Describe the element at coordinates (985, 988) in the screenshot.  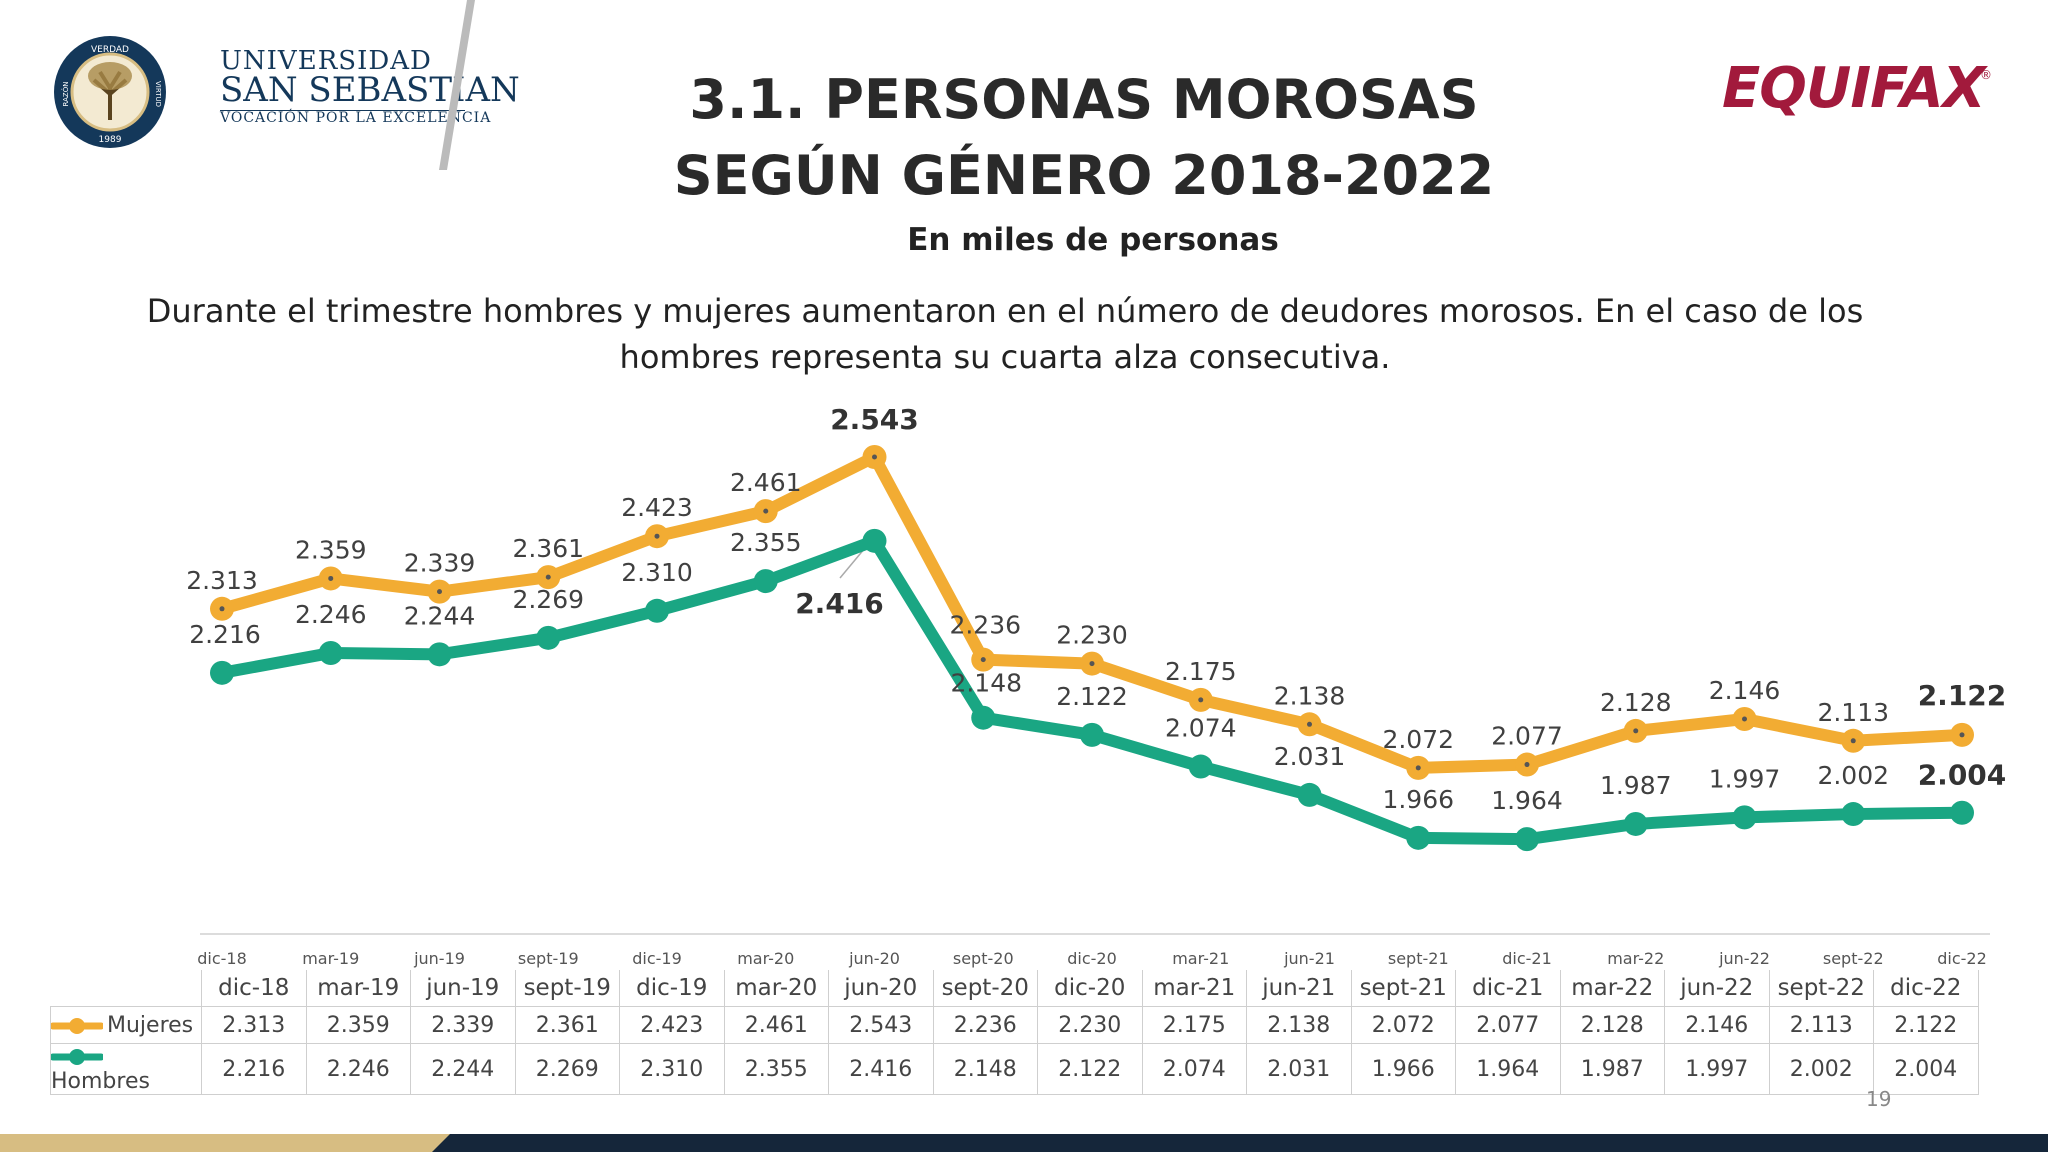
I see `table-header-cell: sept-20` at that location.